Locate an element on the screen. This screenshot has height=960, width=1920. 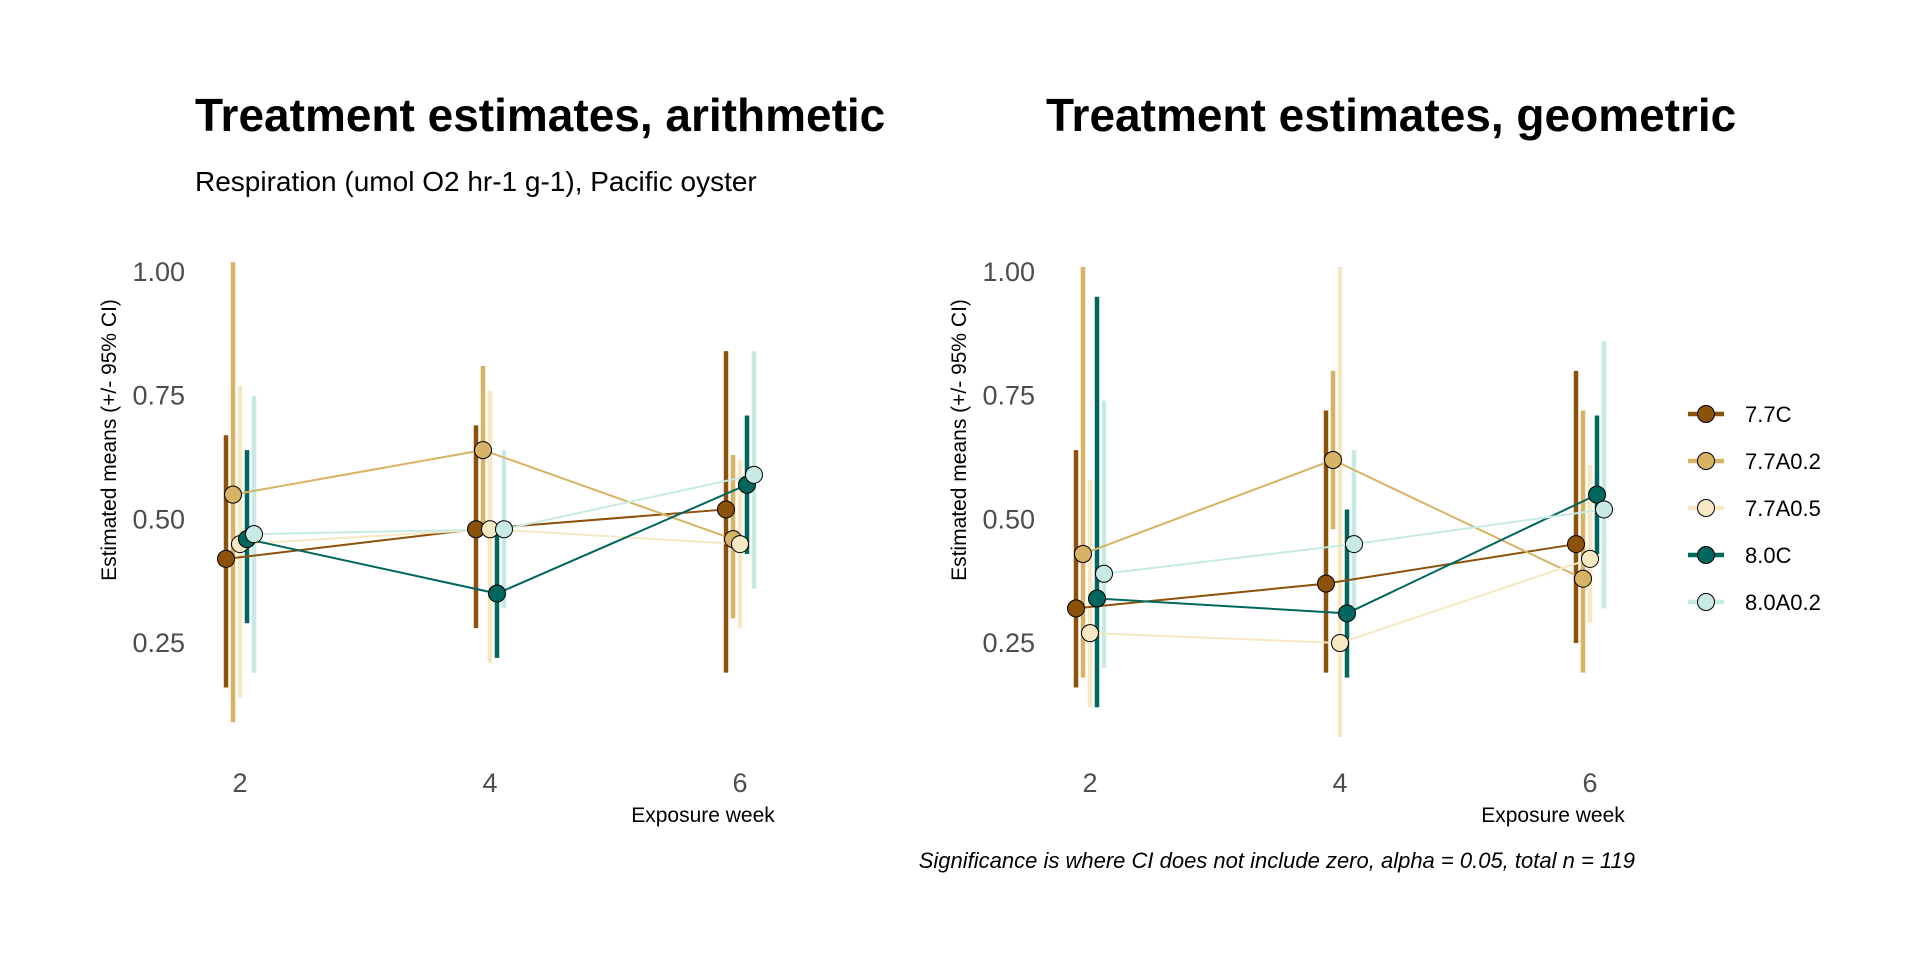
y-axis-label-arithmetic: Estimated means (+/- 95% CI) is located at coordinates (109, 440).